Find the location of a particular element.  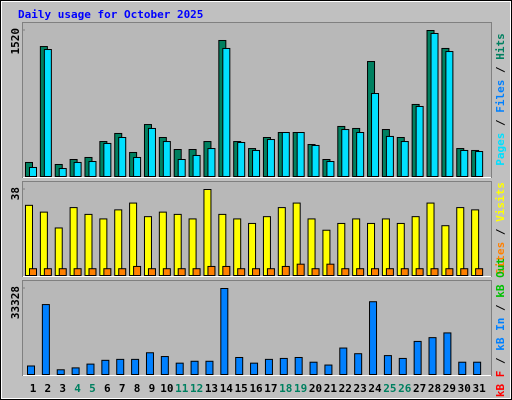

legend: Sites / Visits is located at coordinates (500, 228).